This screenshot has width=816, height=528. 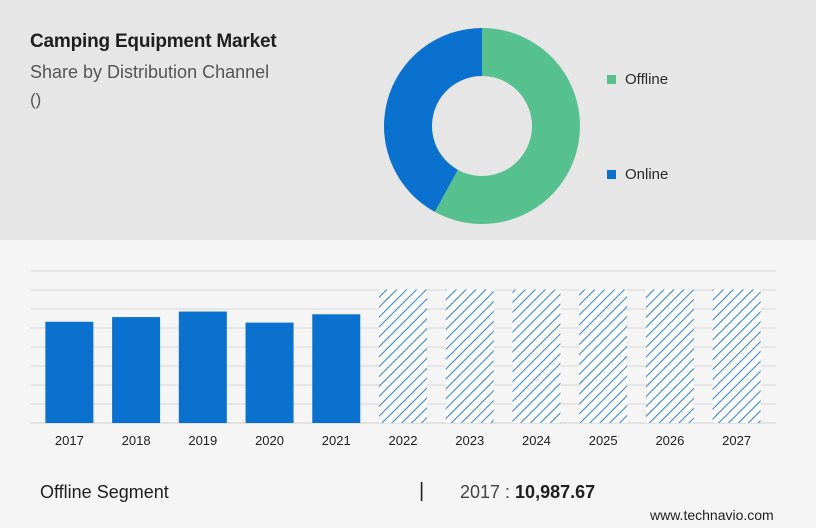 What do you see at coordinates (611, 174) in the screenshot?
I see `legend-swatch-online` at bounding box center [611, 174].